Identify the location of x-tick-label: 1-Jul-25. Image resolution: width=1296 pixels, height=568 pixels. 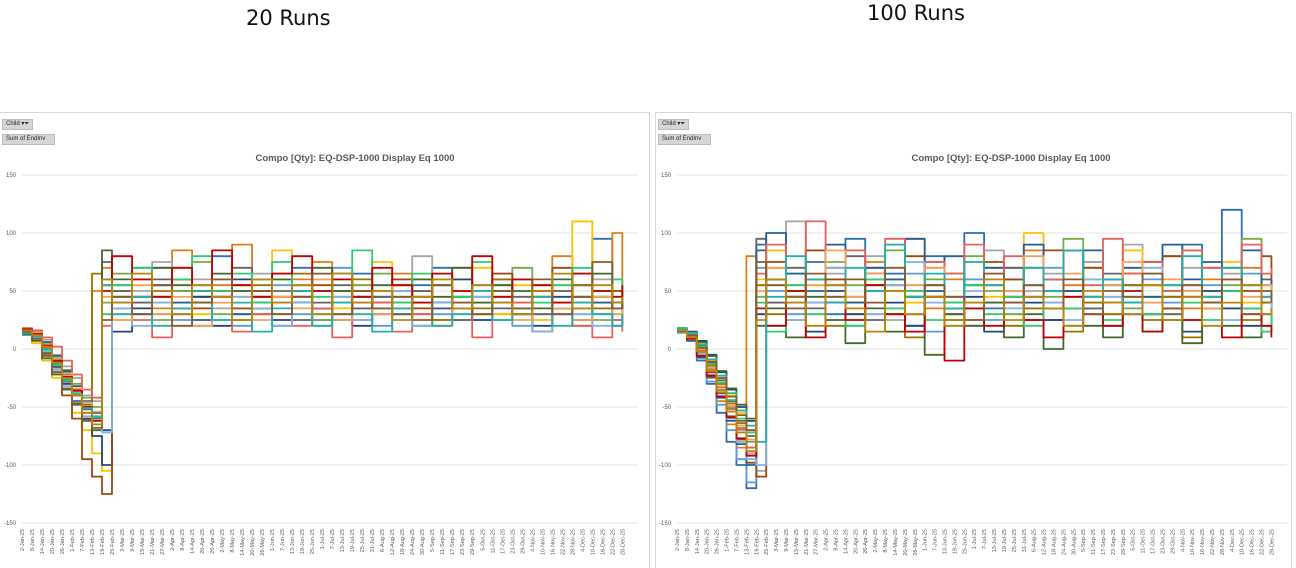
(323, 539).